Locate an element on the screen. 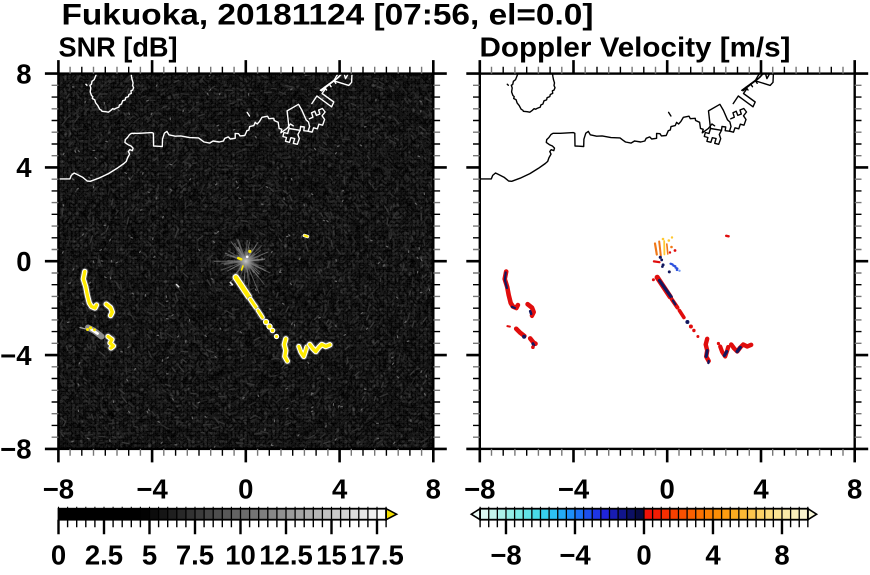 The width and height of the screenshot is (870, 575). svg-text: 7.5 is located at coordinates (195, 554).